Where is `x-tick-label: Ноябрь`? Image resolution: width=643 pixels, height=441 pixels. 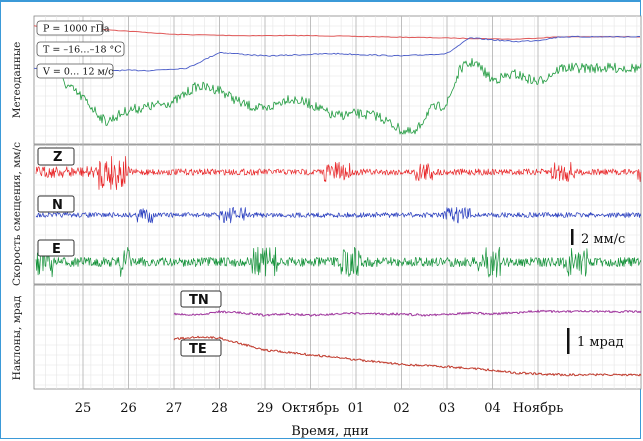
x-tick-label: Ноябрь is located at coordinates (538, 408).